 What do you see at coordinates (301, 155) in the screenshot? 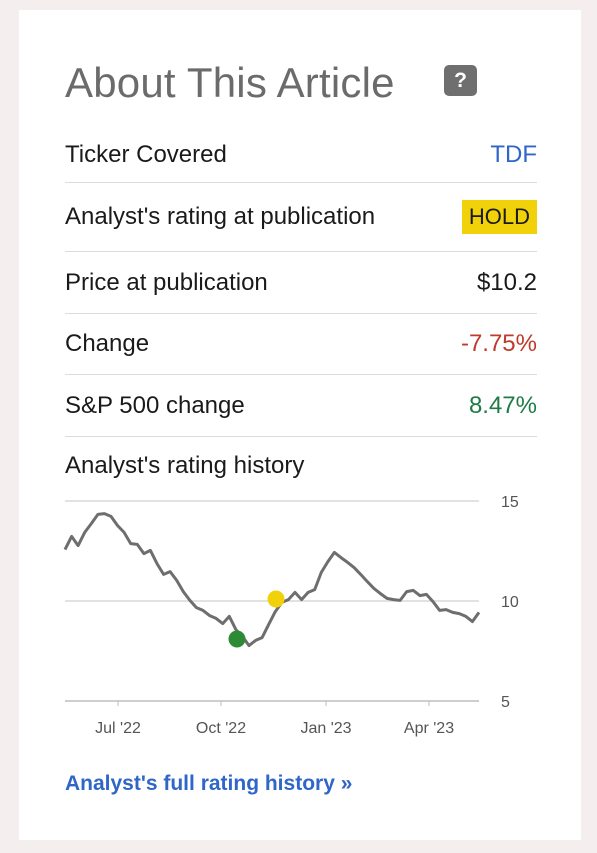
I see `row-ticker: Ticker Covered TDF` at bounding box center [301, 155].